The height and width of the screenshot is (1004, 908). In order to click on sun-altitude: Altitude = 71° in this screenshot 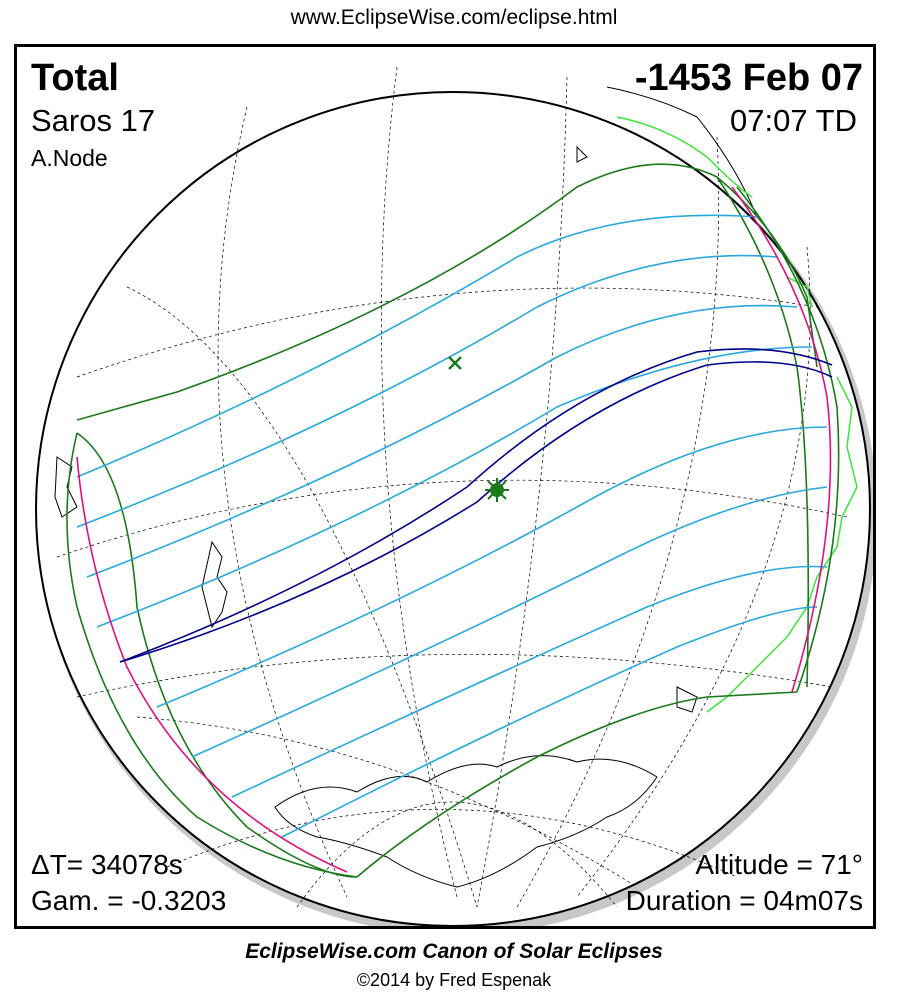, I will do `click(779, 864)`.